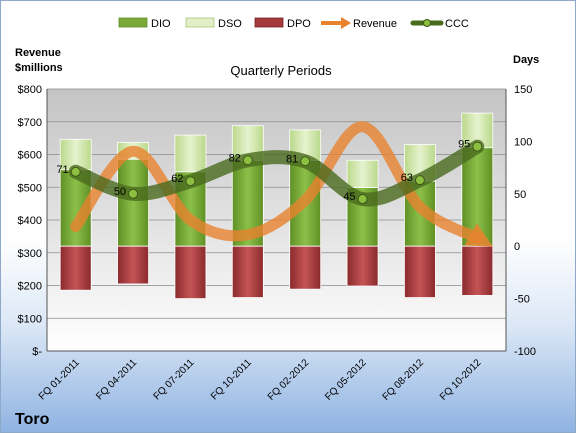 This screenshot has width=576, height=433. Describe the element at coordinates (116, 379) in the screenshot. I see `x-tick-label: FQ 04-2011` at that location.